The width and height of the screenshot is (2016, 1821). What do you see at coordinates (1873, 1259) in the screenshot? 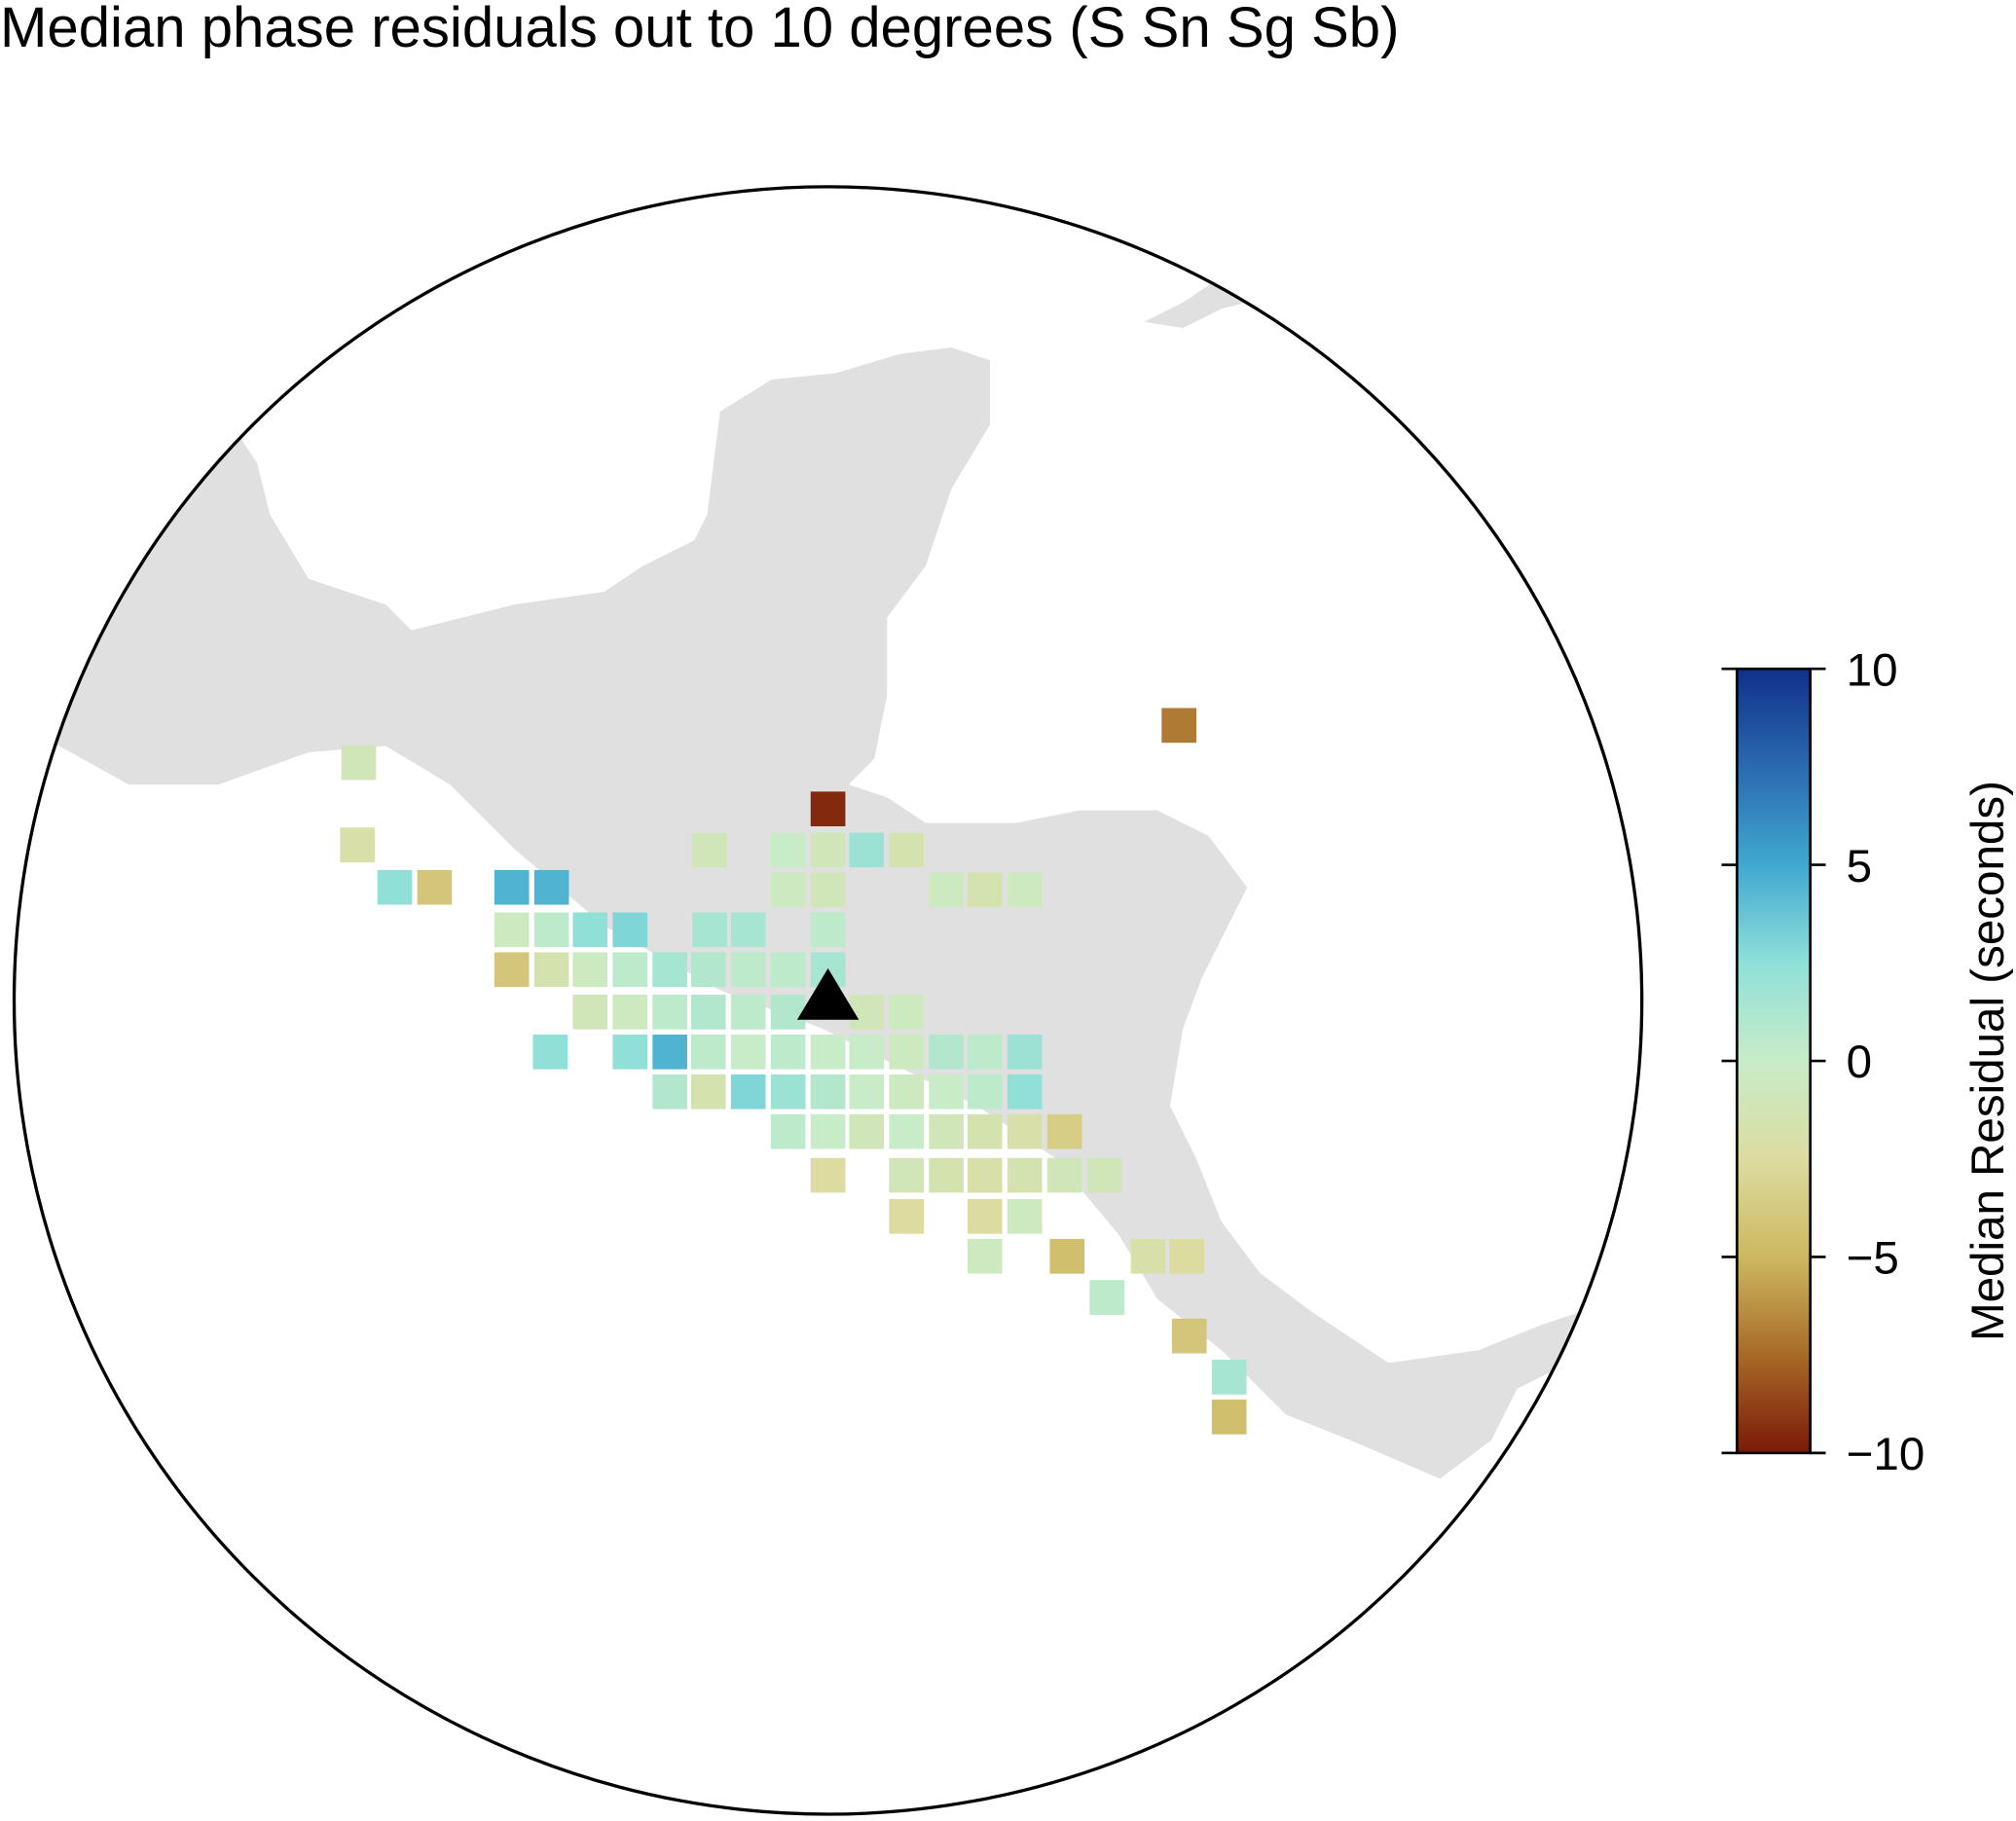
I see `colorbar-tick-label: −5` at bounding box center [1873, 1259].